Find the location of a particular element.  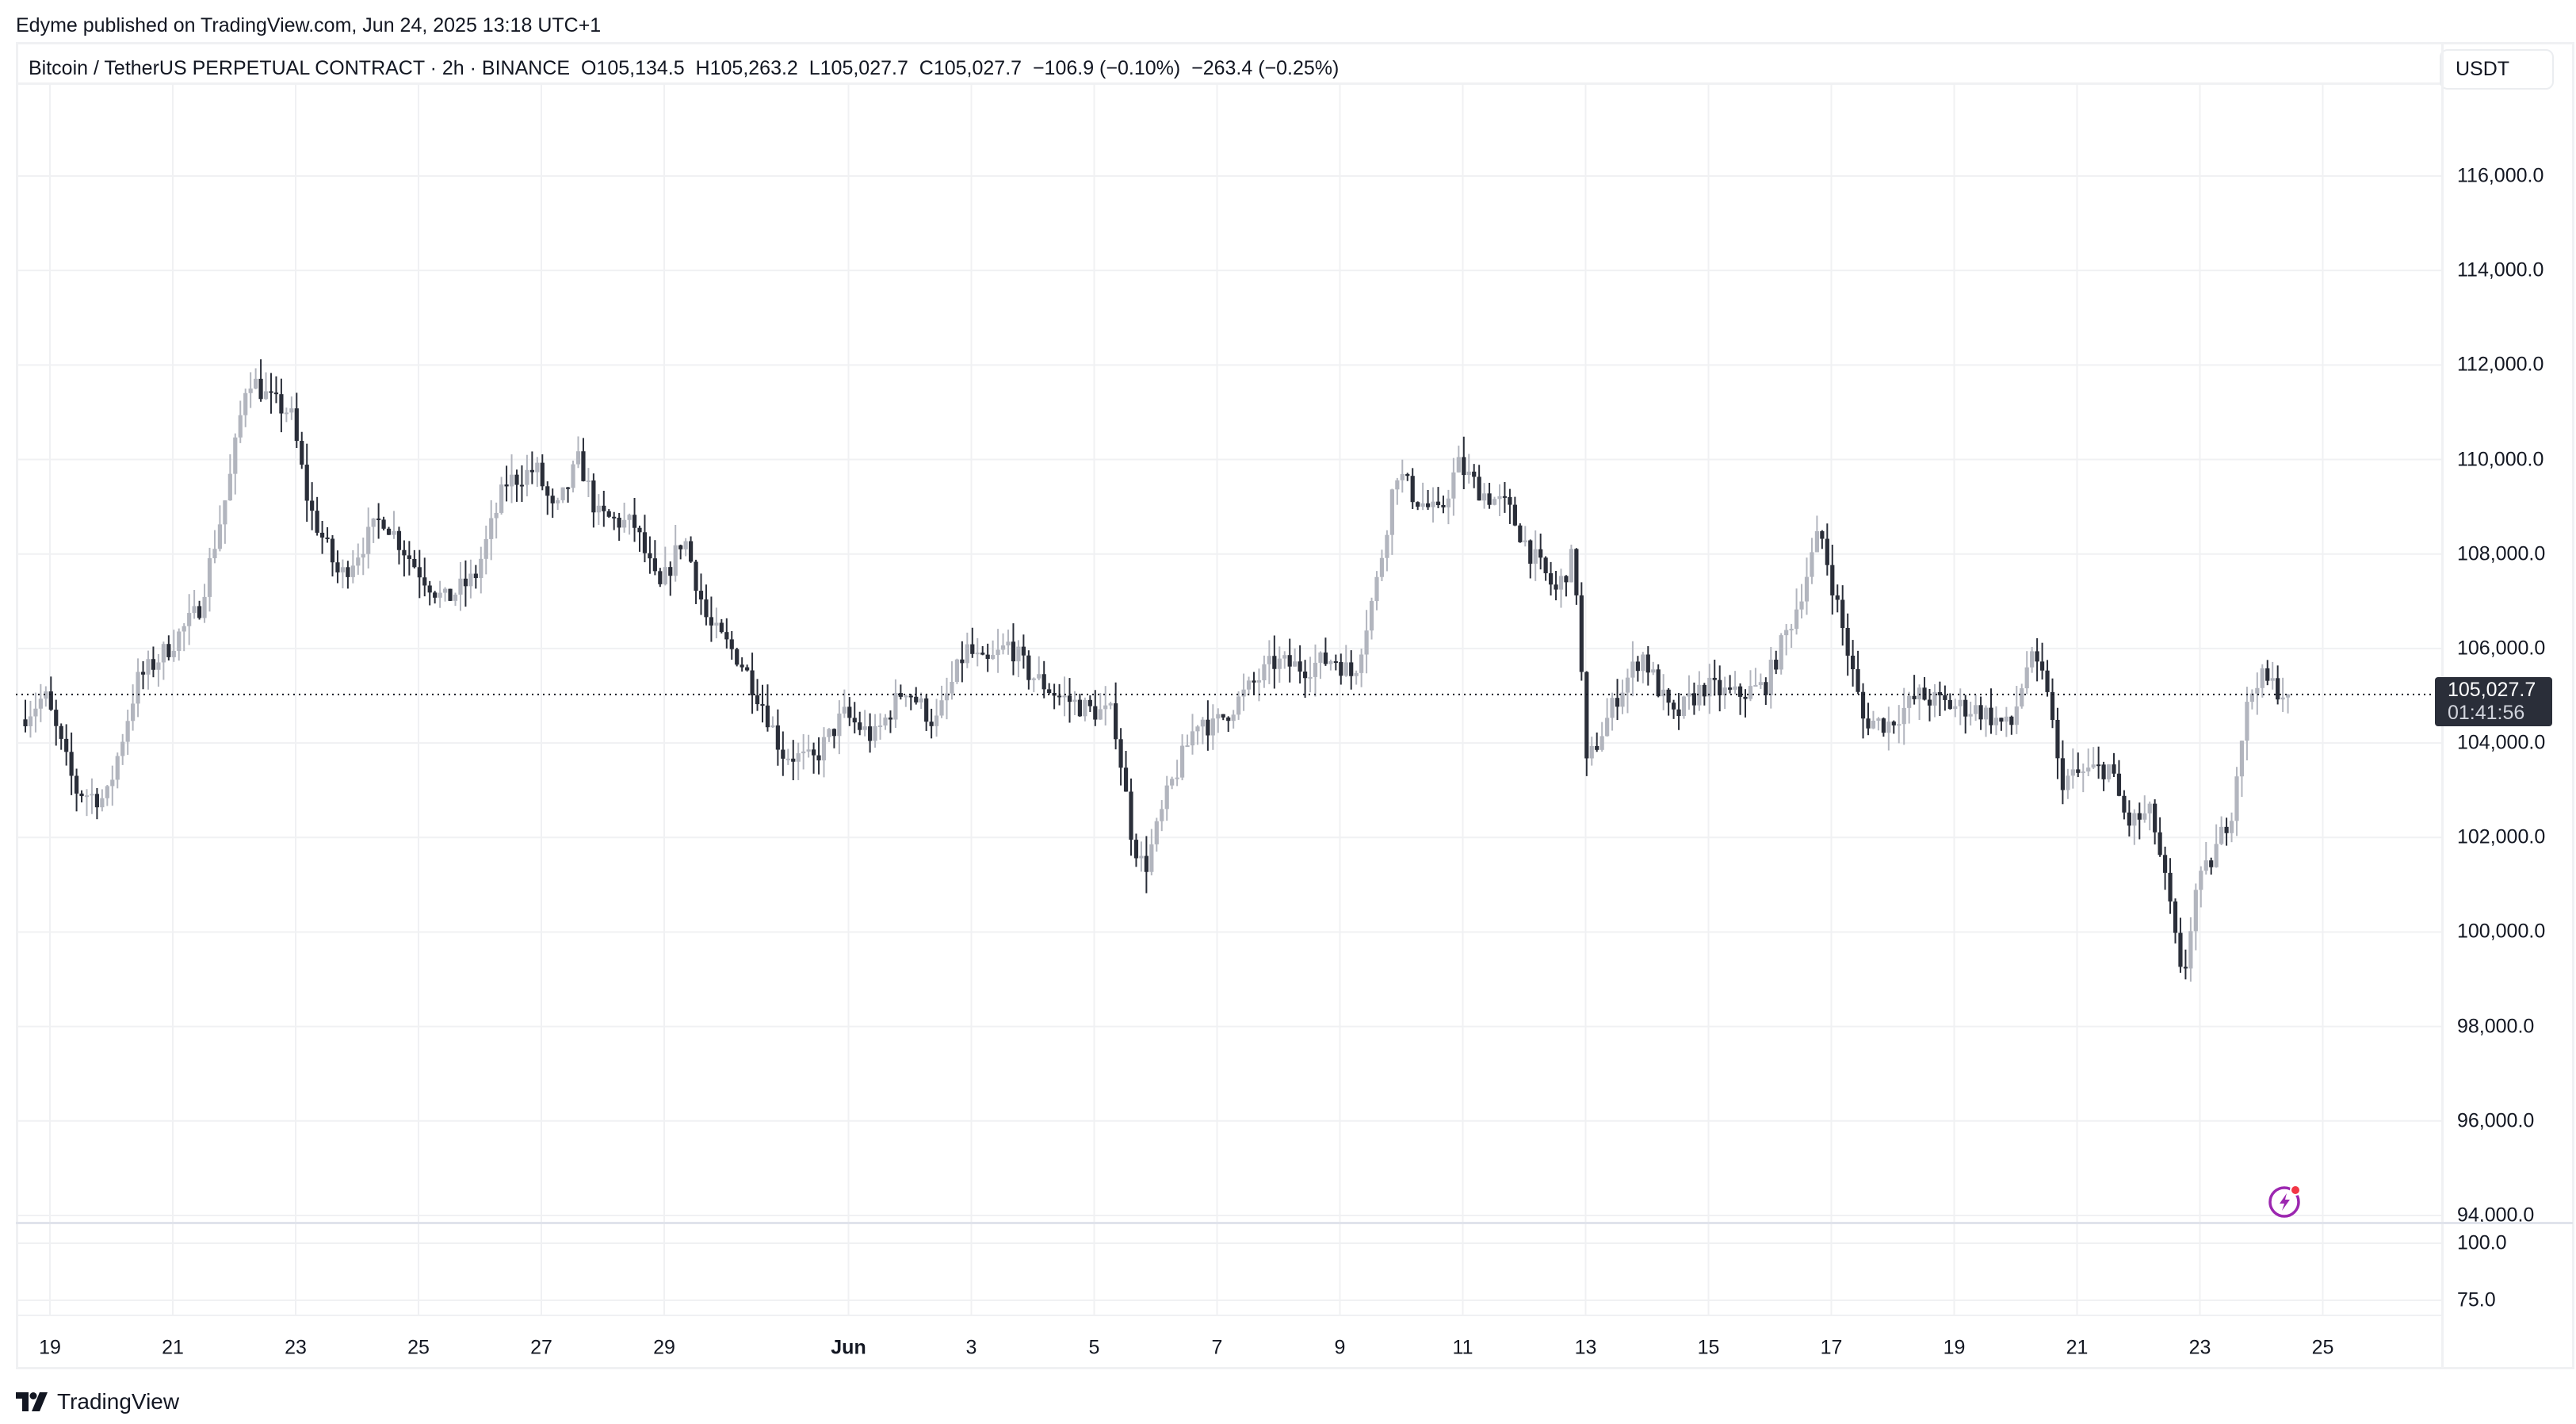

time-axis-label: 19 is located at coordinates (50, 1347).